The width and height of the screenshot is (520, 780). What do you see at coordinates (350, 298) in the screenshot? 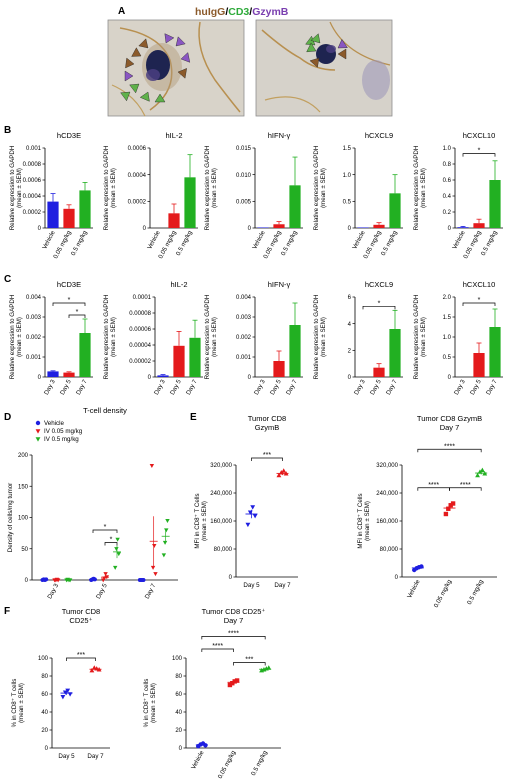
I see `y-tick-label: 6` at bounding box center [350, 298].